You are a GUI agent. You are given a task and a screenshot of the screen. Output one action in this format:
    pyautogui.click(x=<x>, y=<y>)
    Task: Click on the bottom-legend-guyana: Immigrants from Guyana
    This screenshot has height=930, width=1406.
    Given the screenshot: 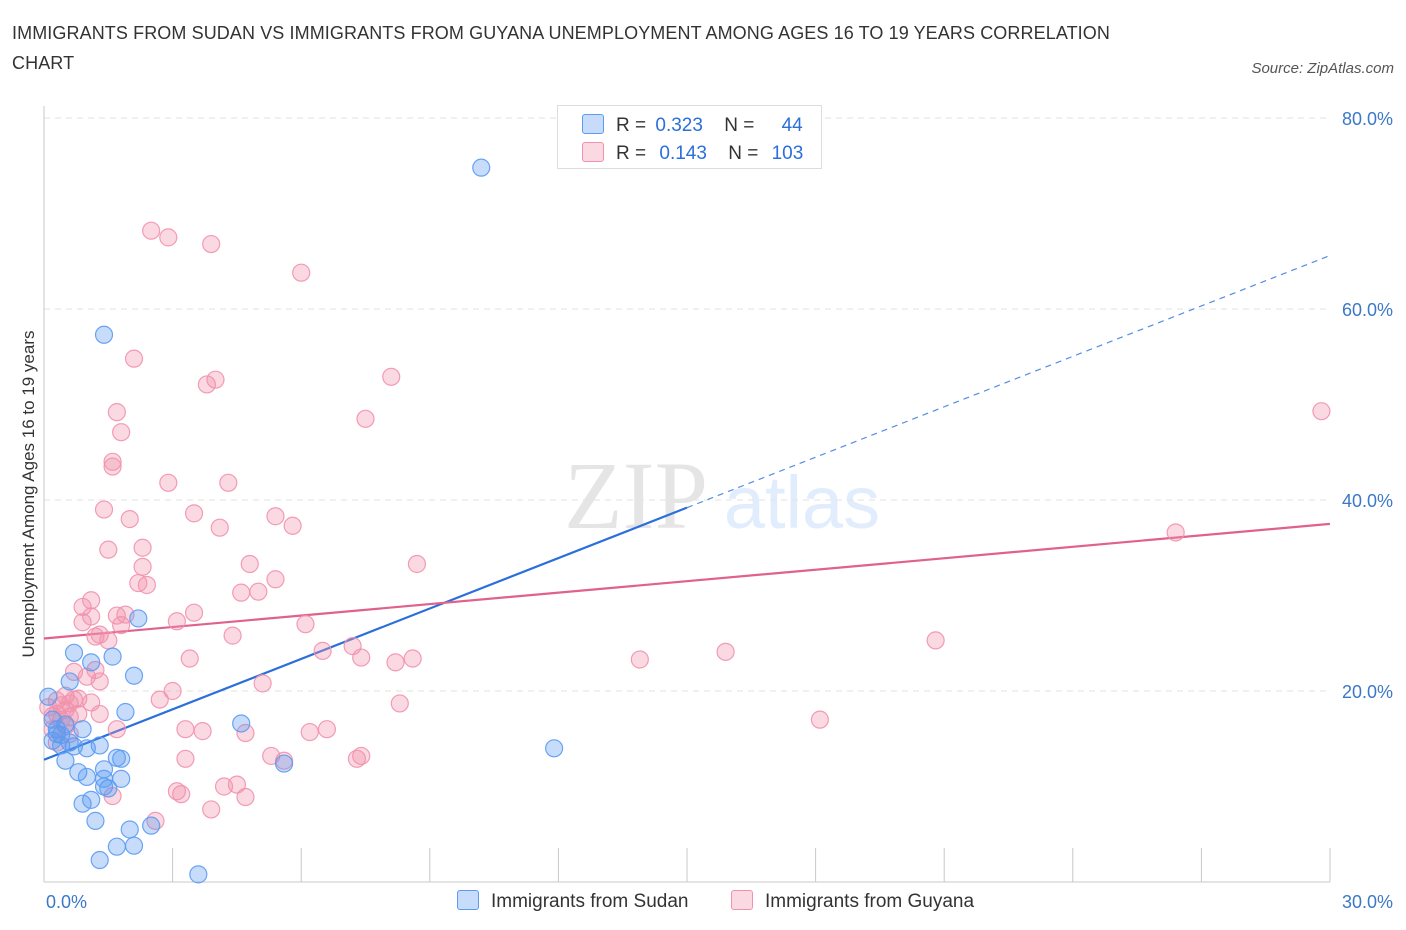 What is the action you would take?
    pyautogui.click(x=852, y=901)
    